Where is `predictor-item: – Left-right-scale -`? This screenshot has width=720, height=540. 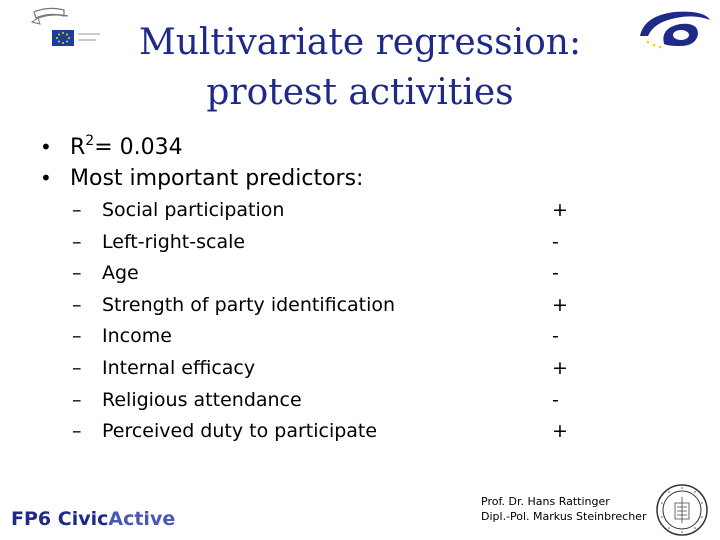
predictor-item: – Left-right-scale - is located at coordinates (327, 247).